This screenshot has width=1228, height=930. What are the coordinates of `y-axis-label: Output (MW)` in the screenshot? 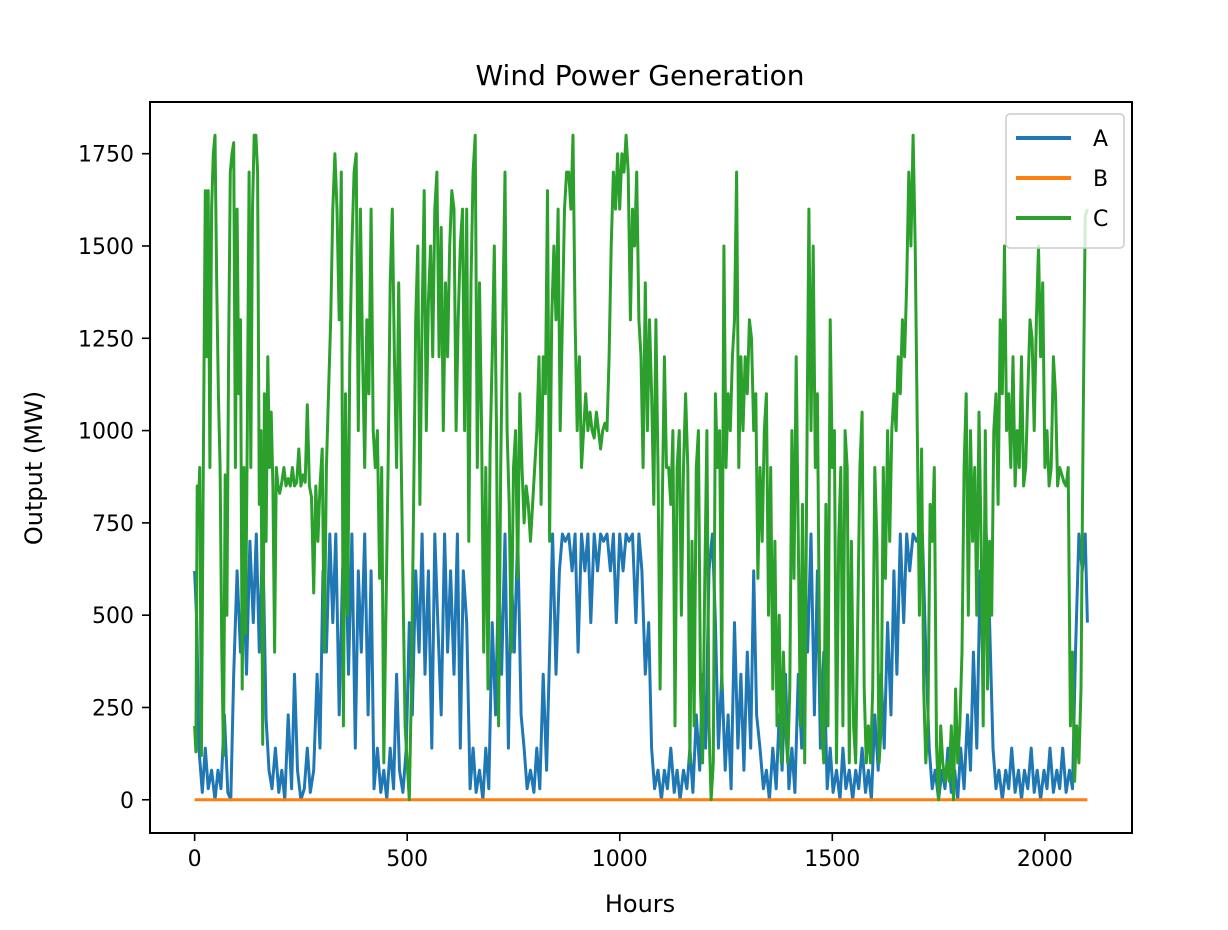 It's located at (34, 468).